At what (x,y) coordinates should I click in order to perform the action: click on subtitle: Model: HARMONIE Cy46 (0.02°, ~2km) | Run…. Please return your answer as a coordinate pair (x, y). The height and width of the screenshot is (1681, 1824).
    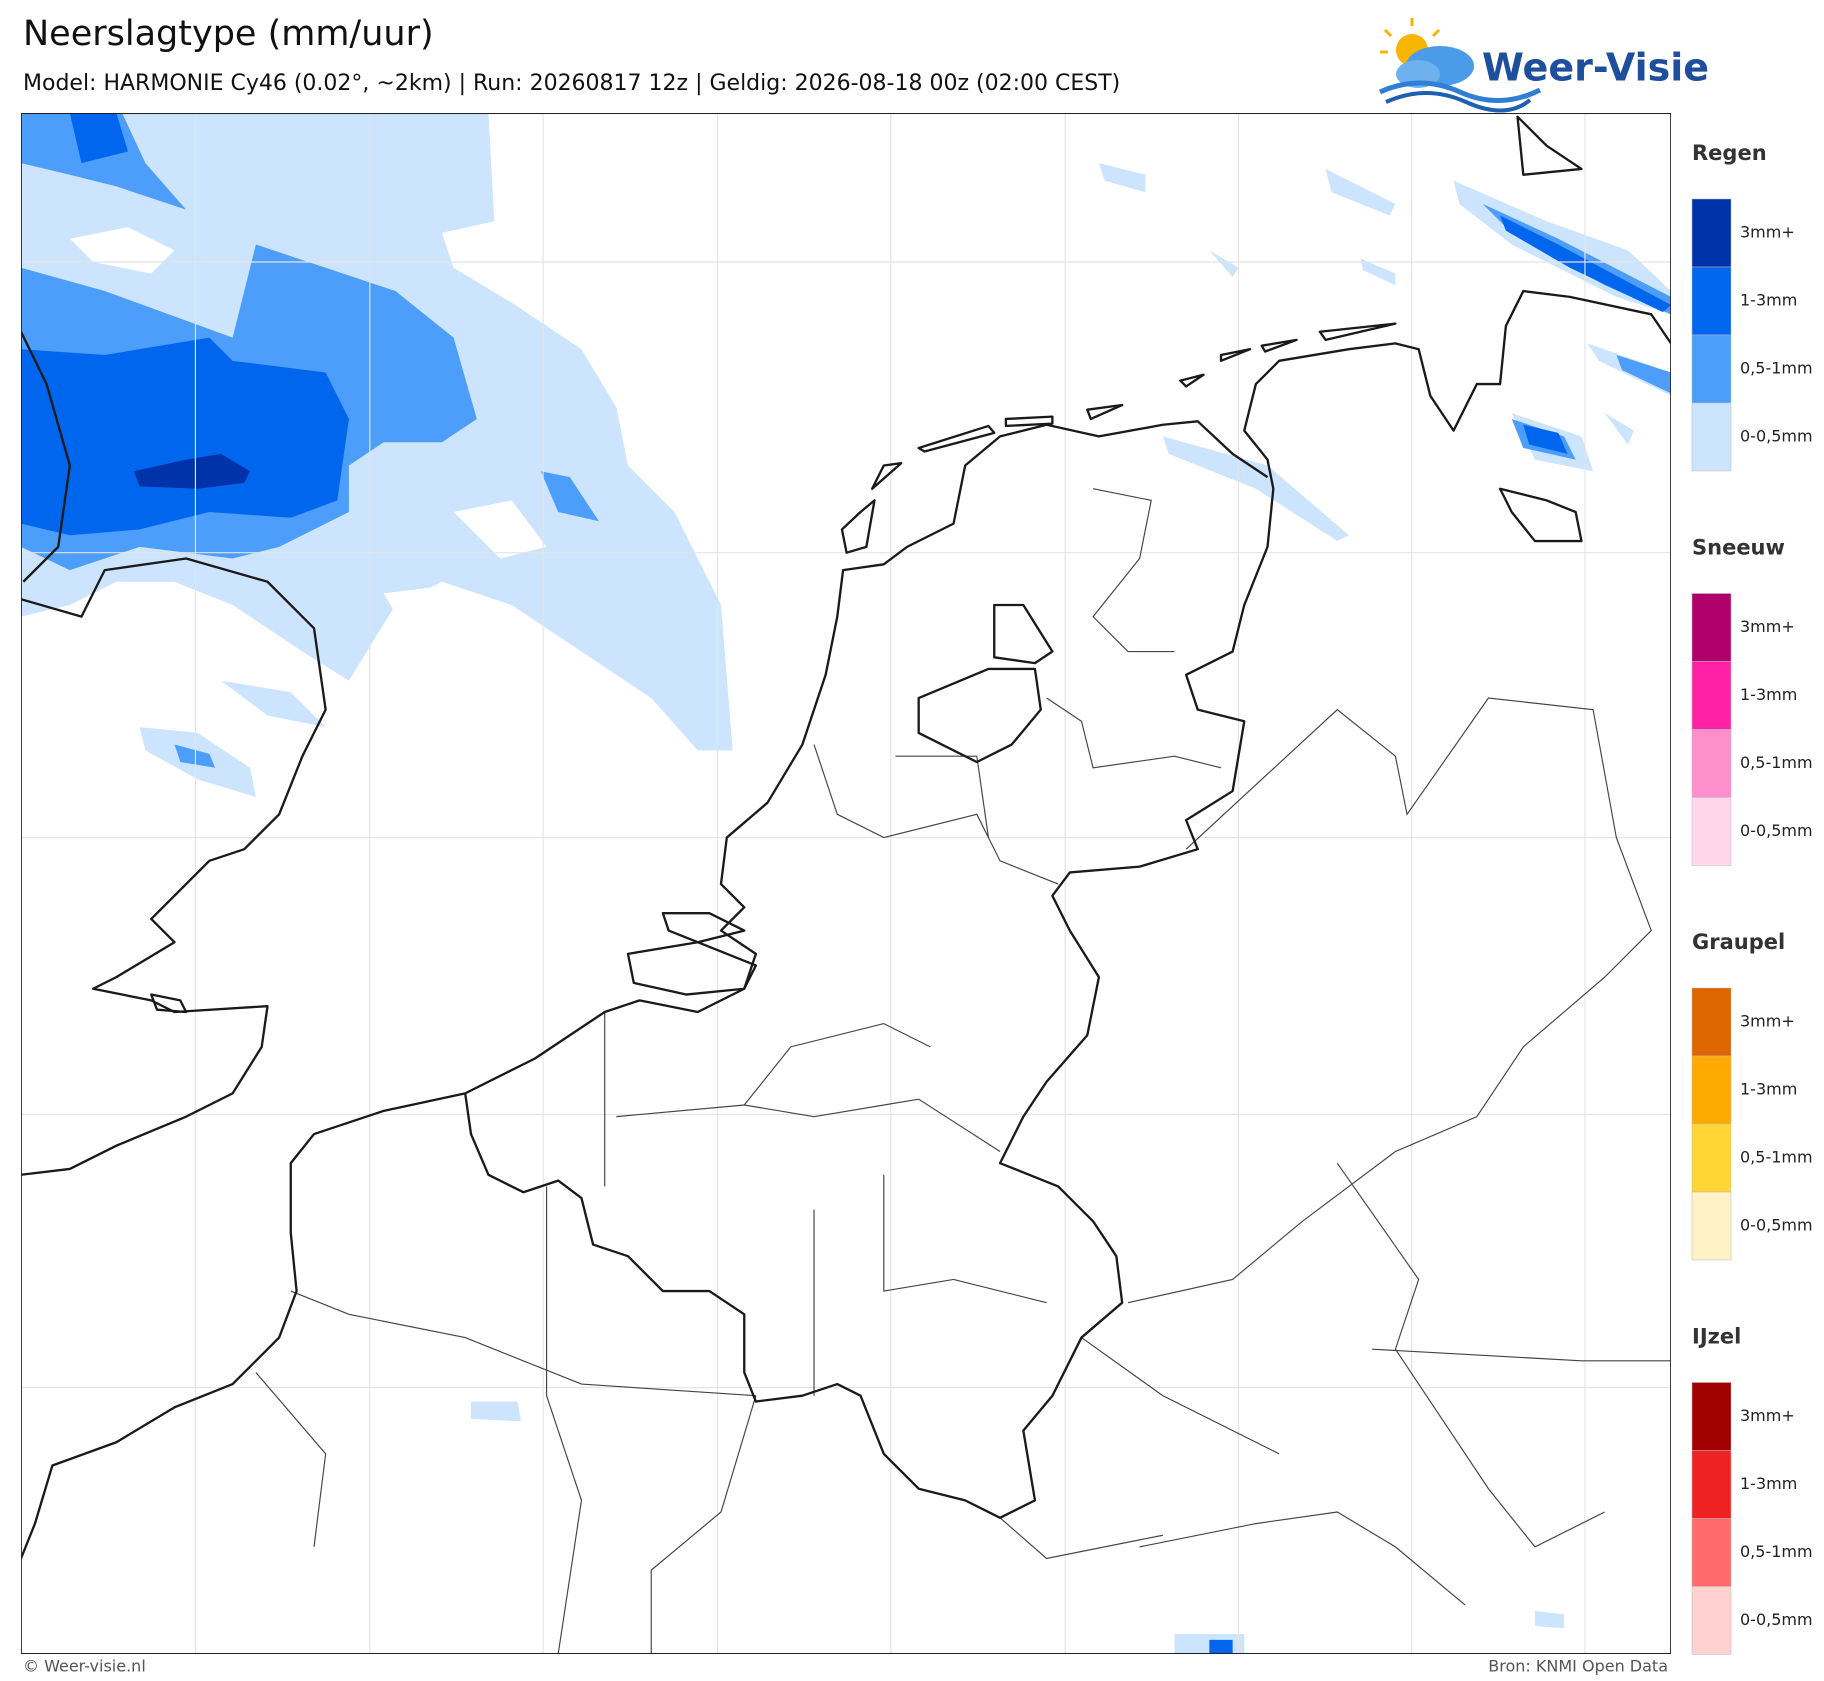
    Looking at the image, I should click on (571, 83).